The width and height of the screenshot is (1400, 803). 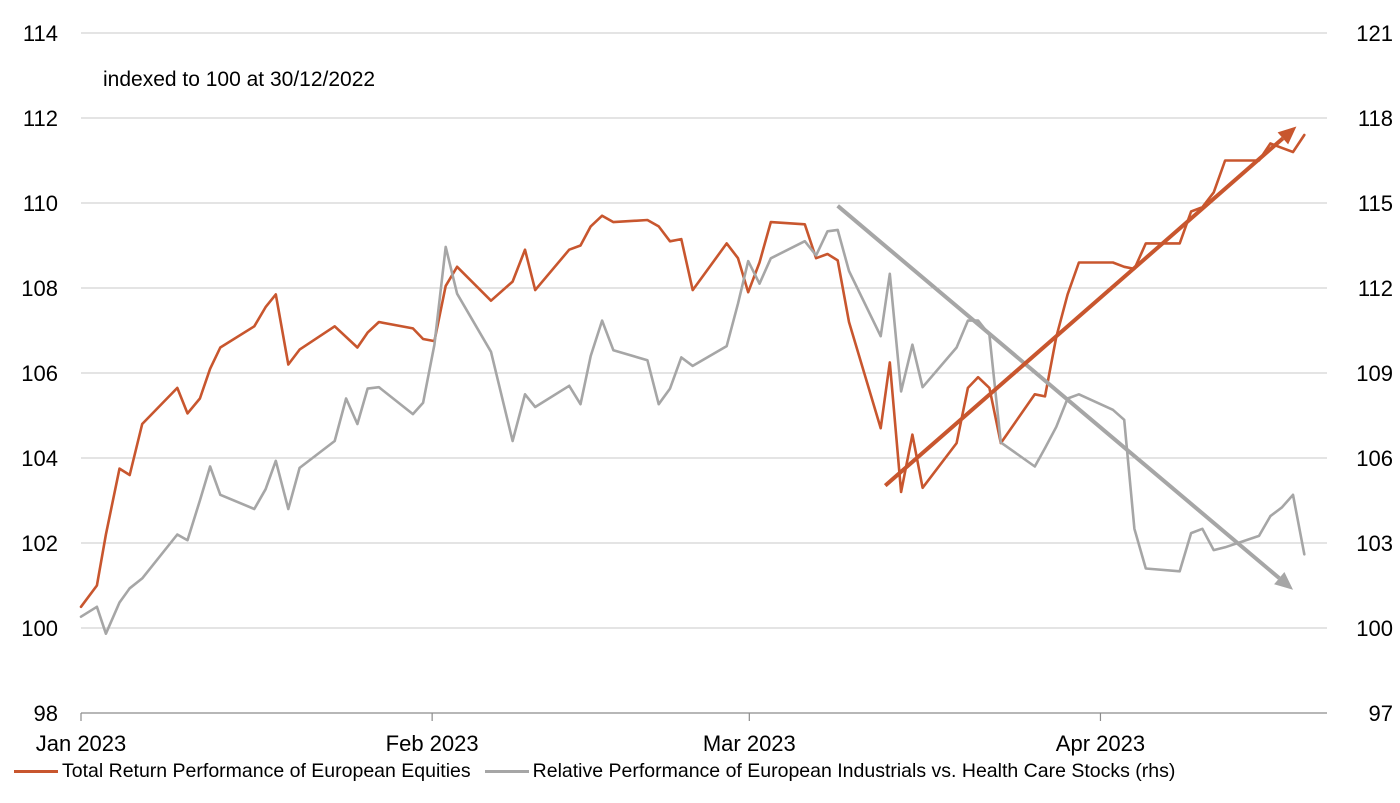 What do you see at coordinates (39, 288) in the screenshot?
I see `left-tick-label: 108` at bounding box center [39, 288].